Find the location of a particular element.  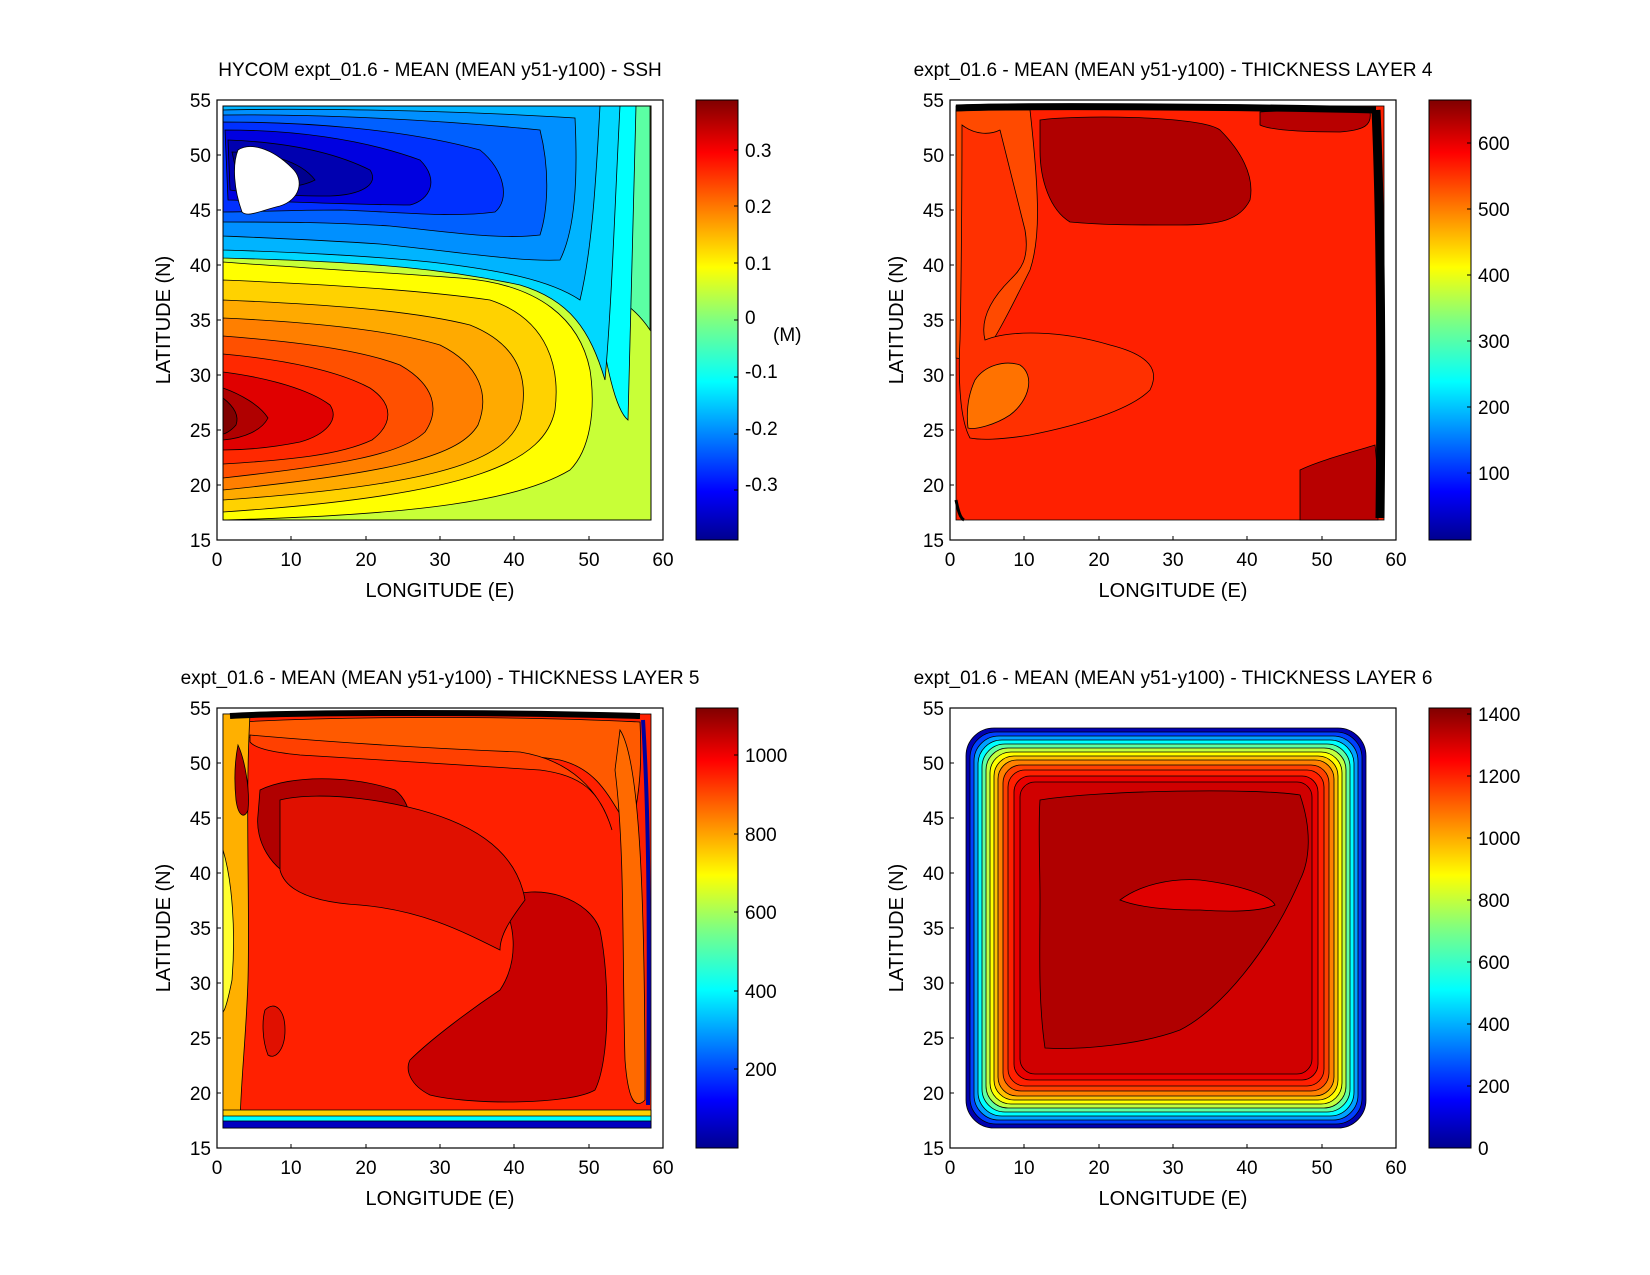

layer5-x-tick-labels: 0 10 20 30 40 50 60 is located at coordinates (443, 1168).